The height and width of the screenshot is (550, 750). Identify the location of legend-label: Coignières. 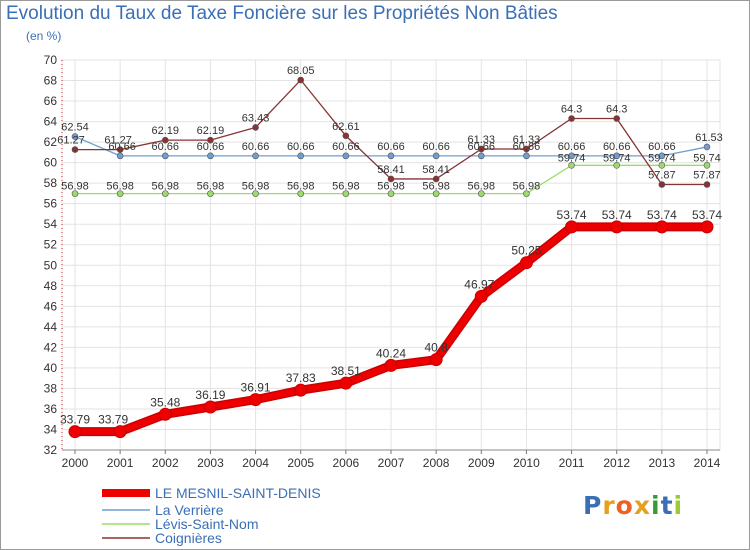
(188, 538).